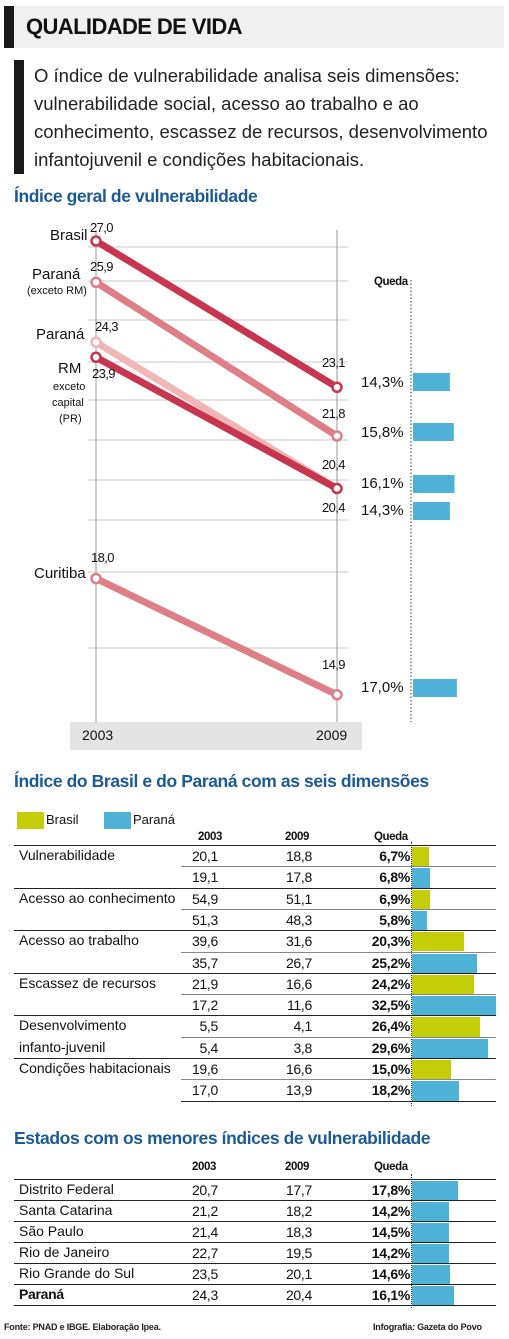  Describe the element at coordinates (412, 1241) in the screenshot. I see `t3-queda-divider` at that location.